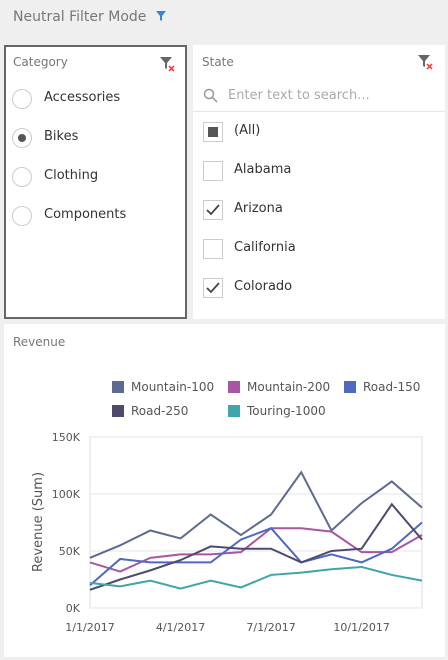 The height and width of the screenshot is (660, 448). Describe the element at coordinates (270, 627) in the screenshot. I see `x-tick-label: 7/1/2017` at that location.